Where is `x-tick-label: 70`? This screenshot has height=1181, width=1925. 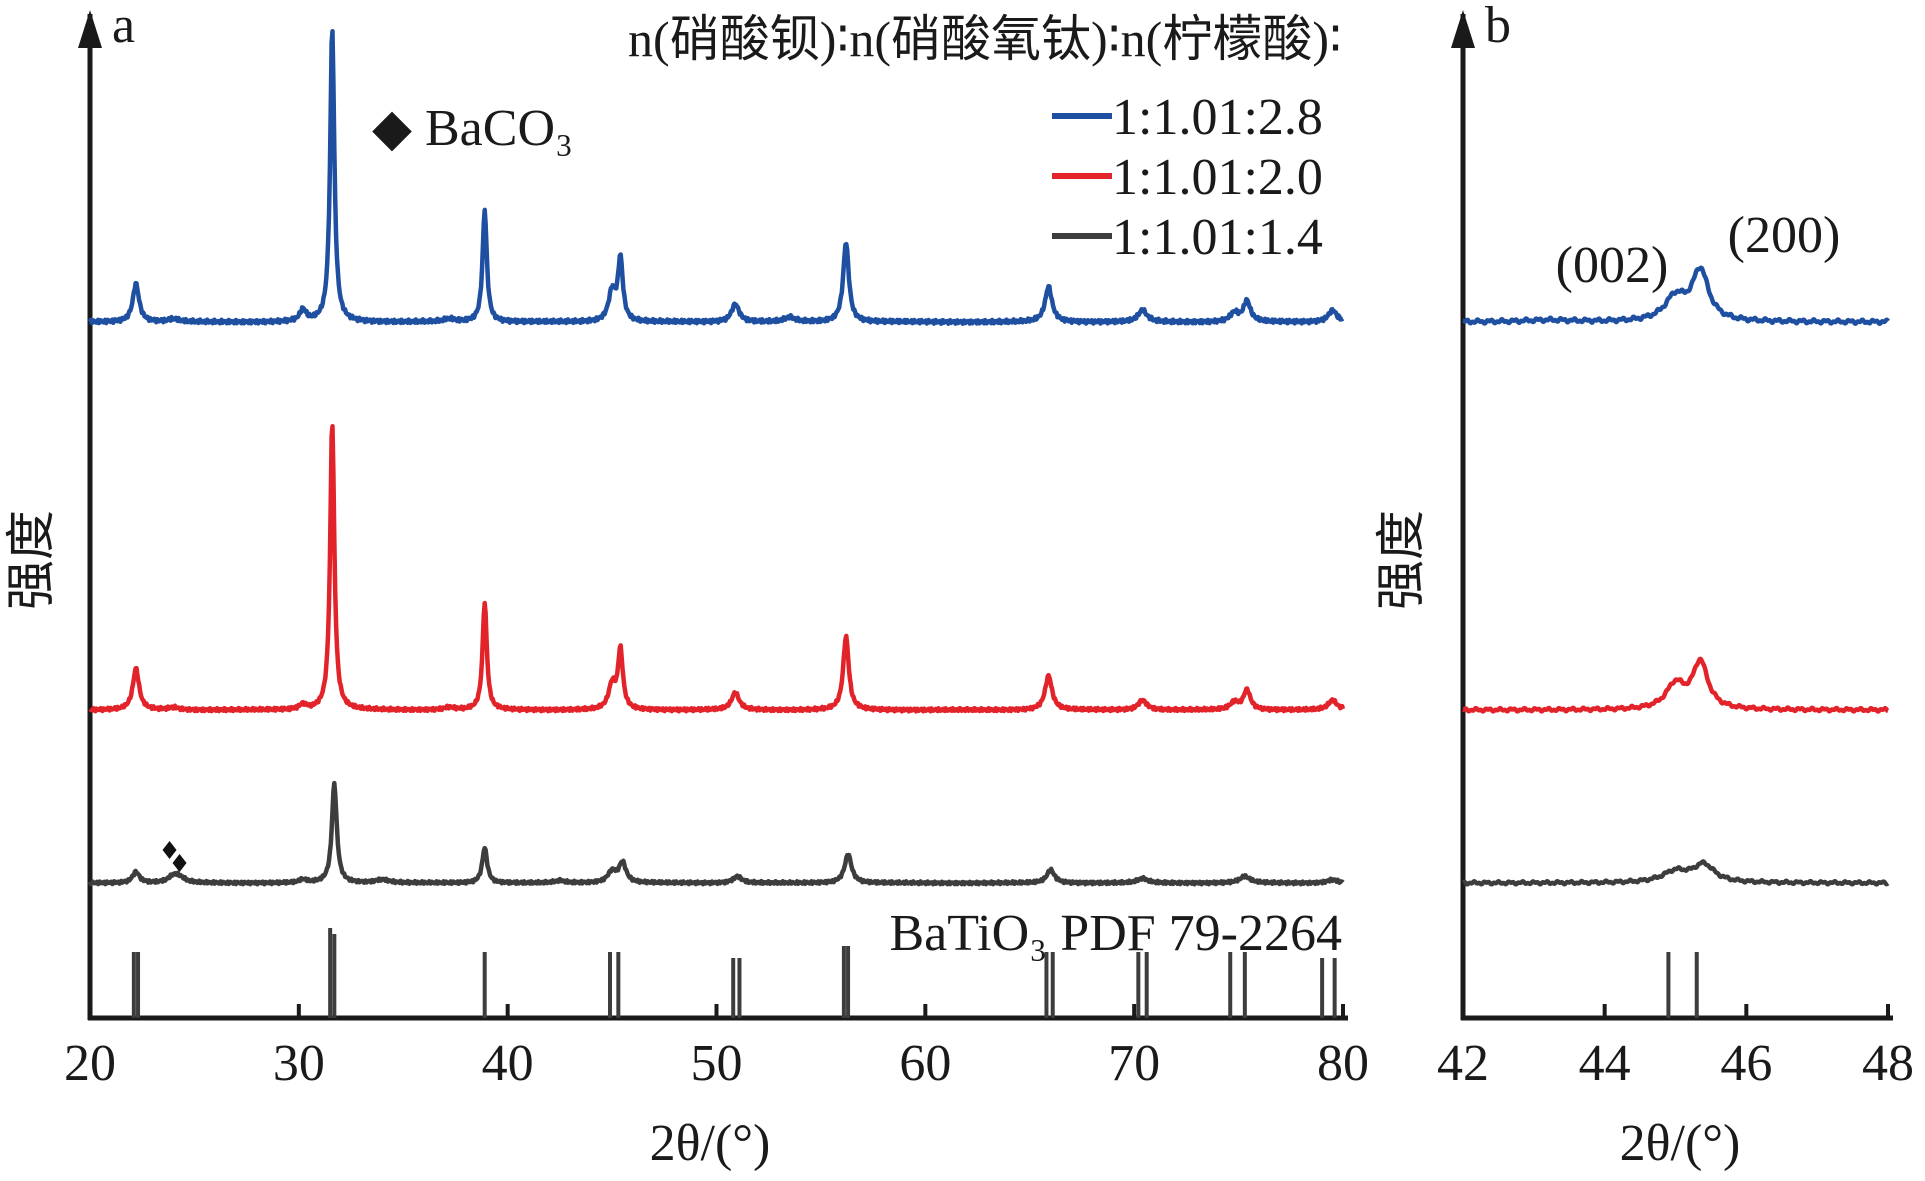 x-tick-label: 70 is located at coordinates (1134, 1063).